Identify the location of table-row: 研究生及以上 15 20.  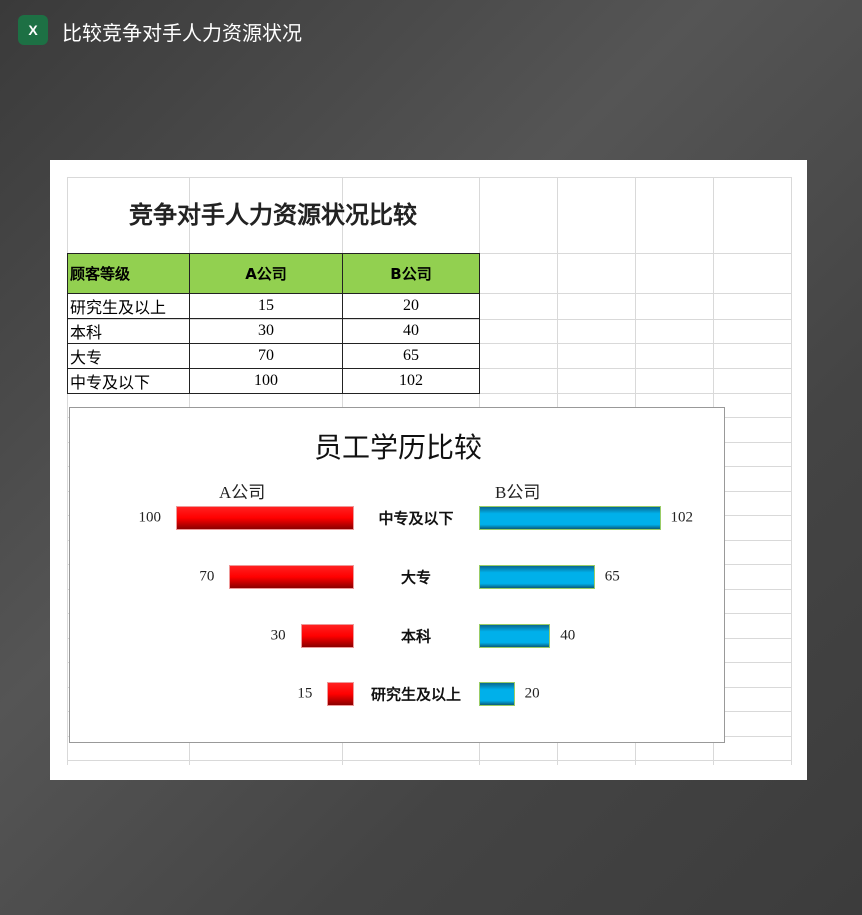
(273, 306).